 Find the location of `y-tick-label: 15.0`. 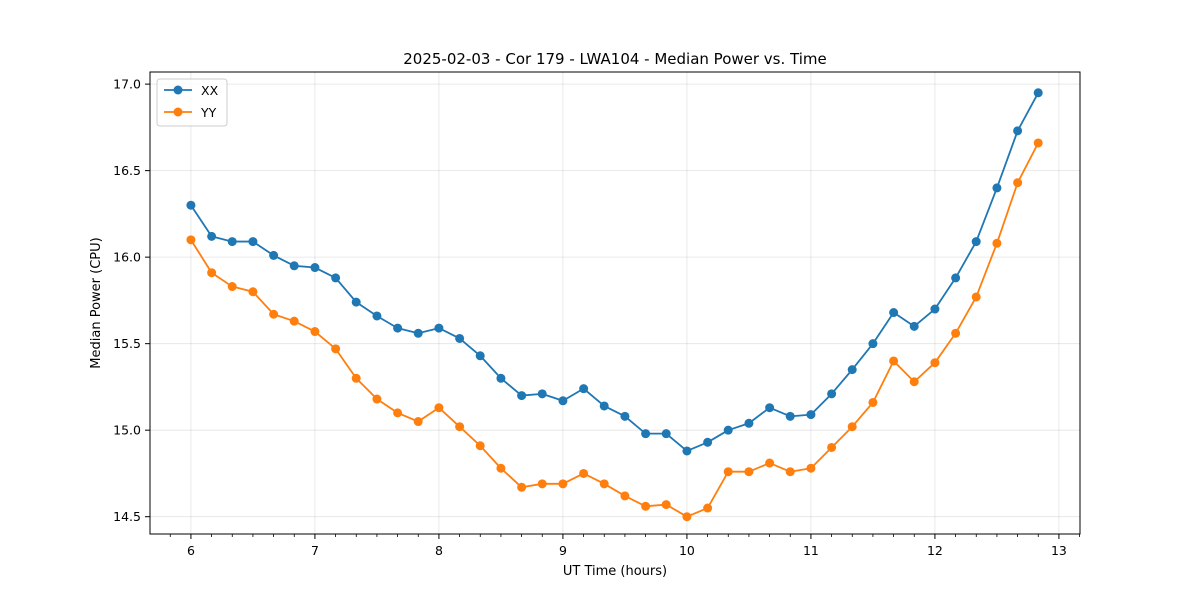

y-tick-label: 15.0 is located at coordinates (127, 430).